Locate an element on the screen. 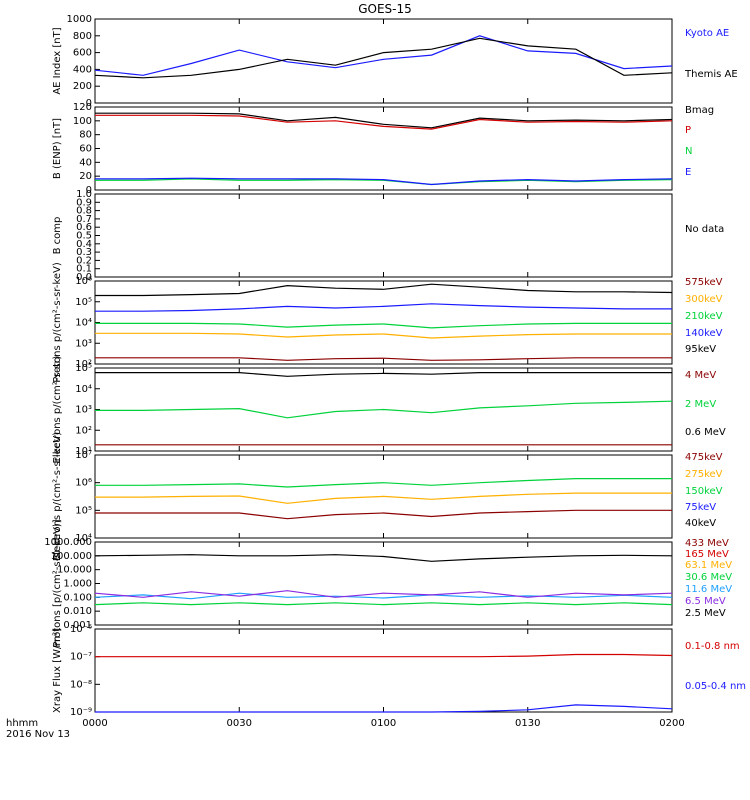 The width and height of the screenshot is (750, 800). legend-label: 275keV is located at coordinates (704, 474).